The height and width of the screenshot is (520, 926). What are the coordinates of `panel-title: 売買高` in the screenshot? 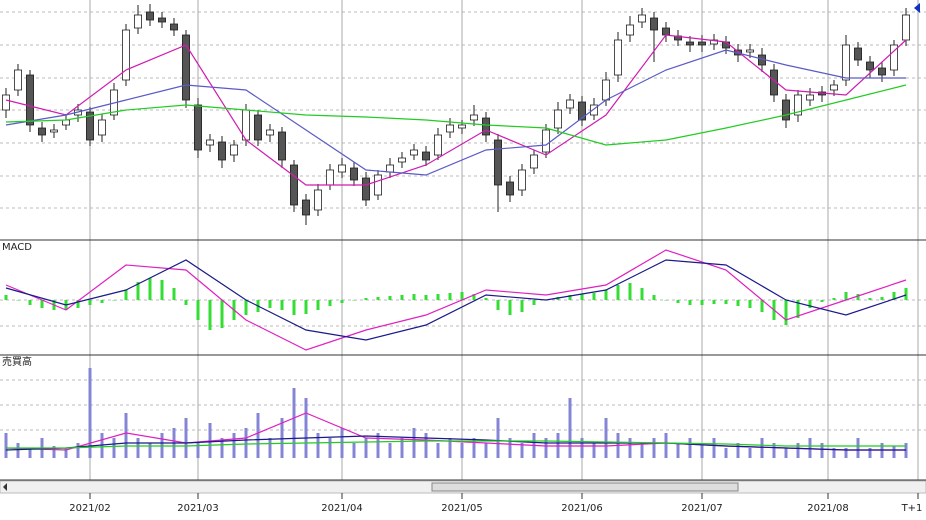 It's located at (17, 361).